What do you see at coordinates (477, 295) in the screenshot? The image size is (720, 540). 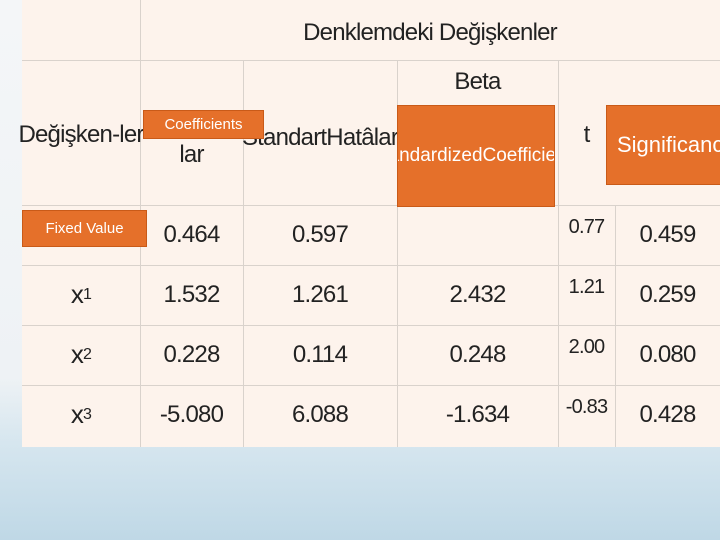 I see `table-cell: 2.432` at bounding box center [477, 295].